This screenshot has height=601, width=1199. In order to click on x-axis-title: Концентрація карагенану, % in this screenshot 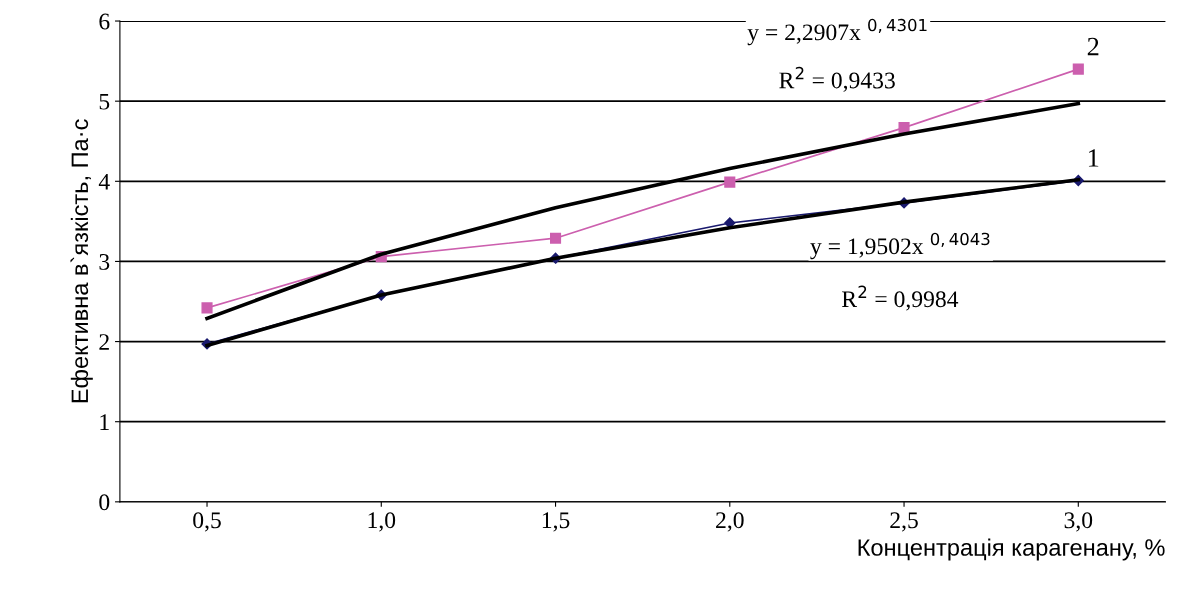, I will do `click(1011, 549)`.